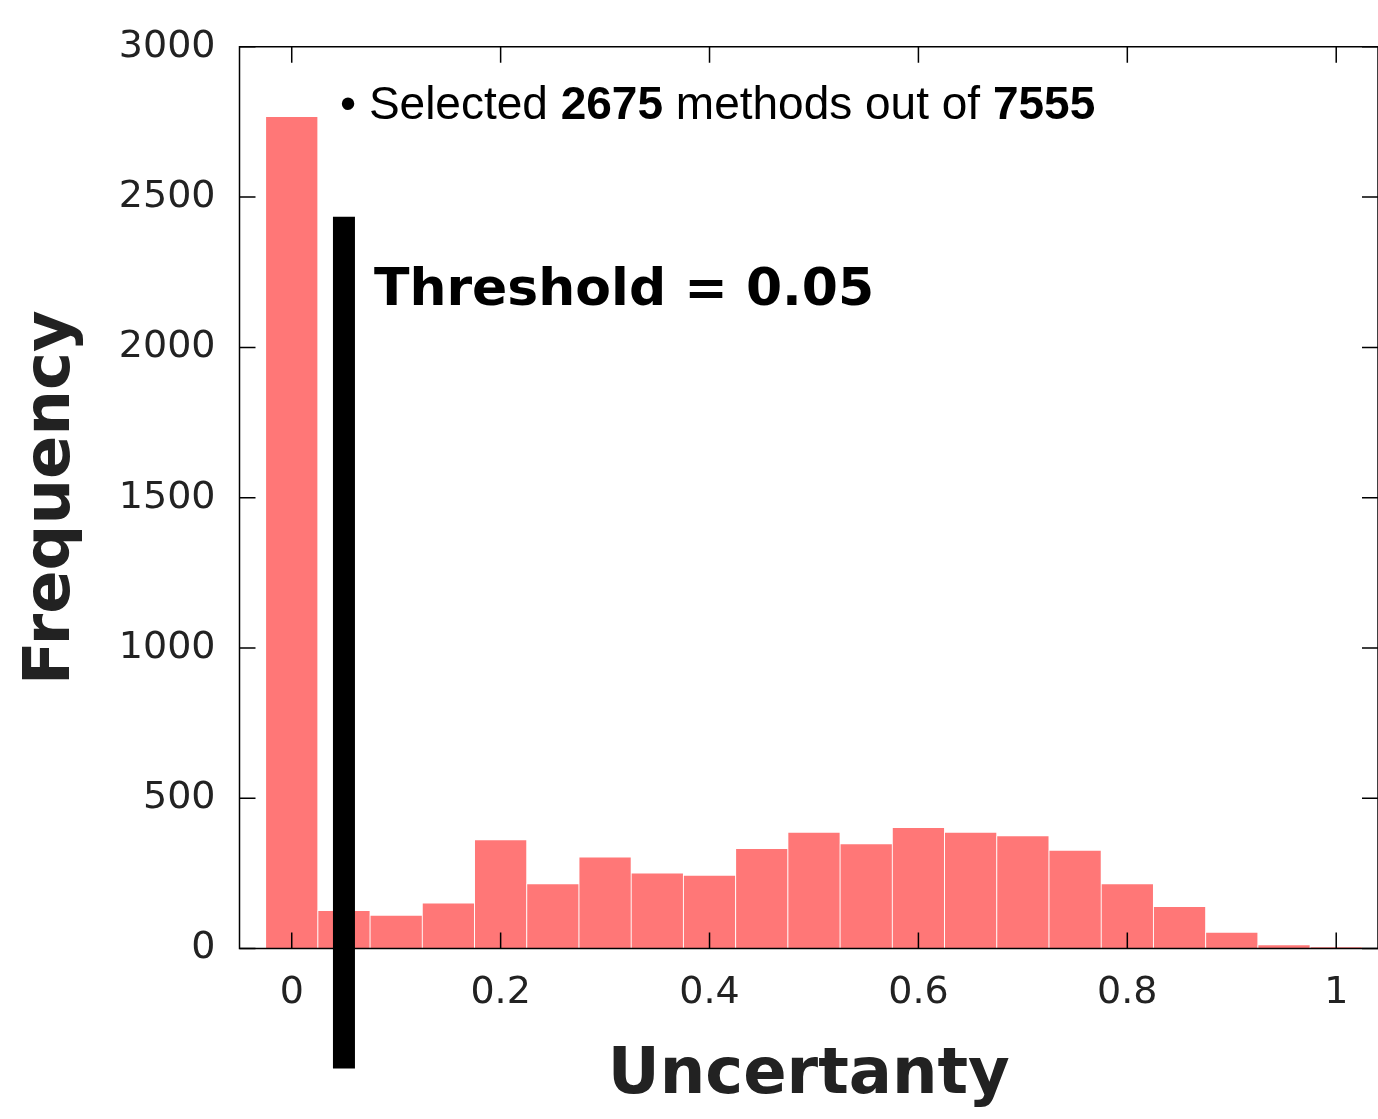  What do you see at coordinates (808, 1071) in the screenshot?
I see `x-axis-title: Uncertanty` at bounding box center [808, 1071].